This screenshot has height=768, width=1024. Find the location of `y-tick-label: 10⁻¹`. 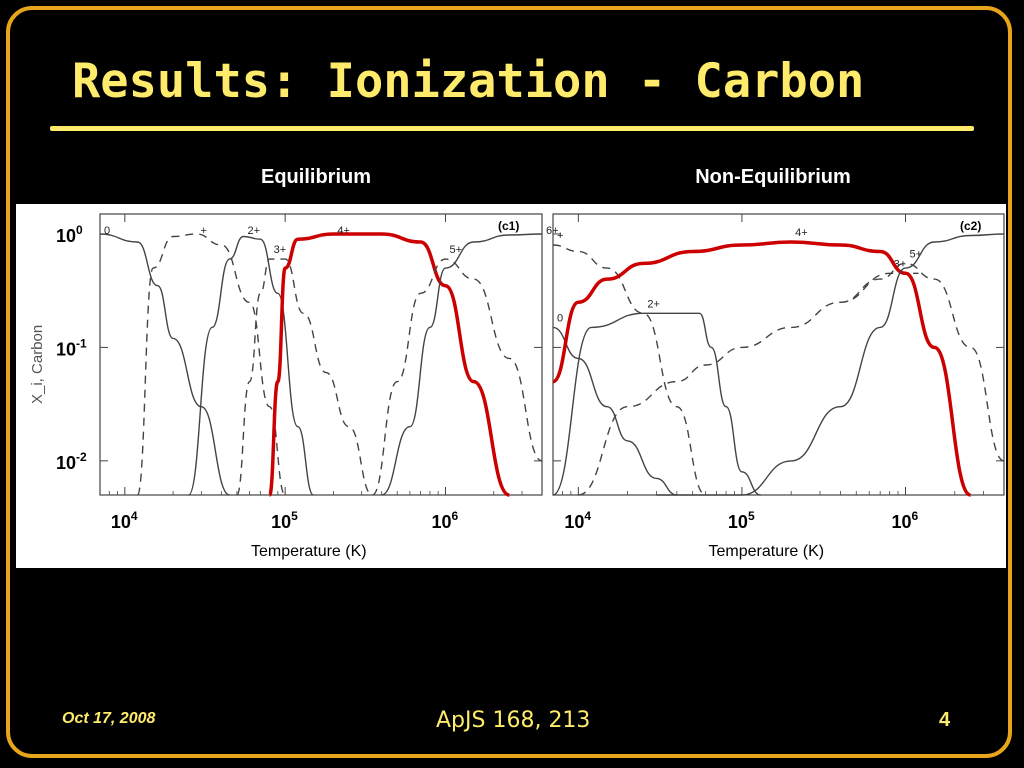

y-tick-label: 10⁻¹ is located at coordinates (71, 347).